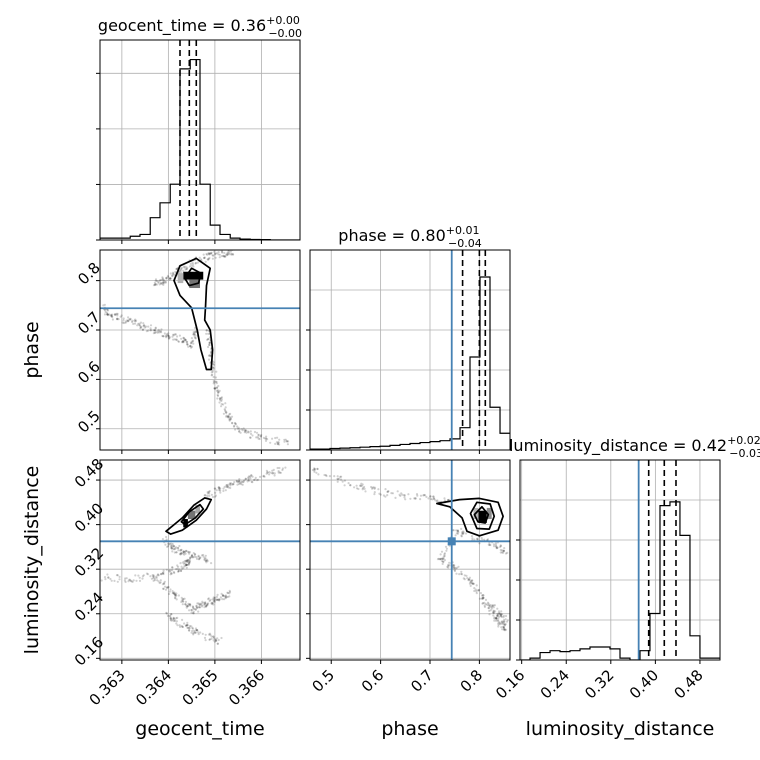 The width and height of the screenshot is (760, 760). Describe the element at coordinates (489, 513) in the screenshot. I see `density-block` at that location.